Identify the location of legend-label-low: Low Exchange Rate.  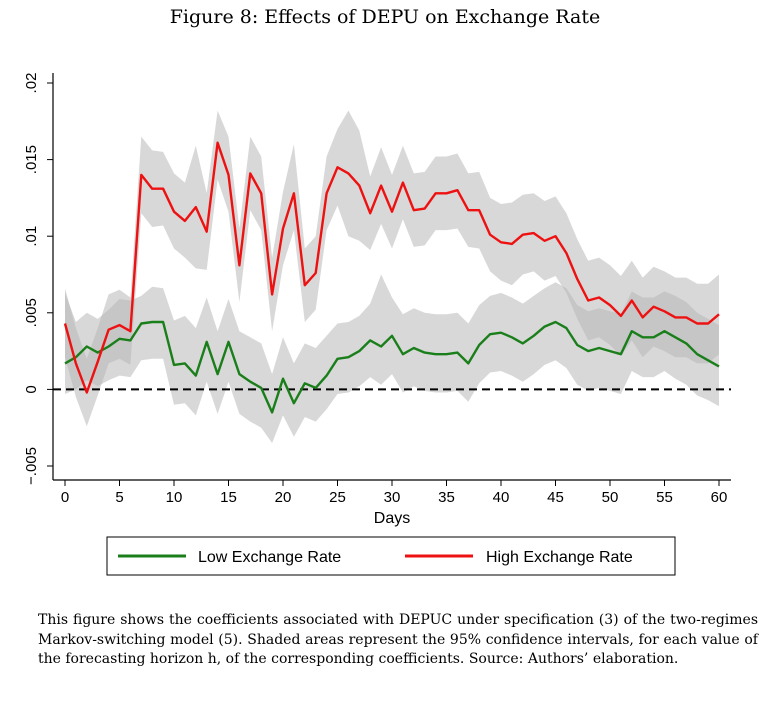
(269, 557).